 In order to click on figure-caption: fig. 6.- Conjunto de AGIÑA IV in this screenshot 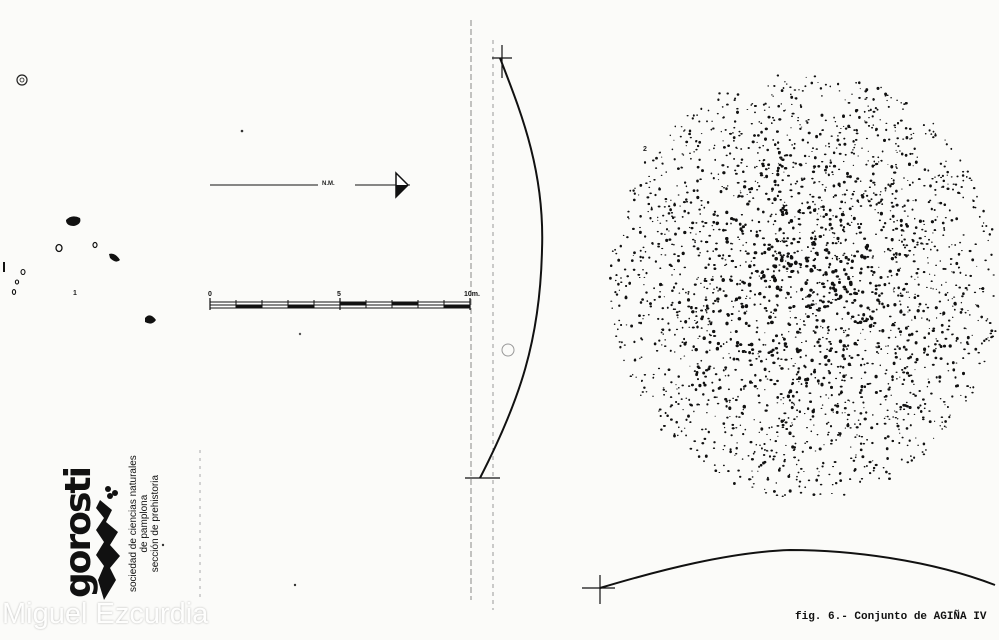, I will do `click(891, 617)`.